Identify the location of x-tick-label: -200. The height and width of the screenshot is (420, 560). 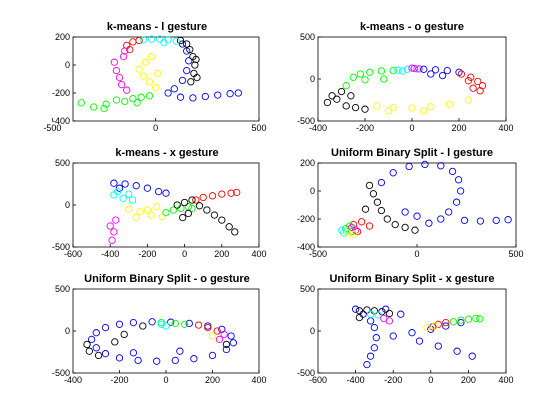
(119, 380).